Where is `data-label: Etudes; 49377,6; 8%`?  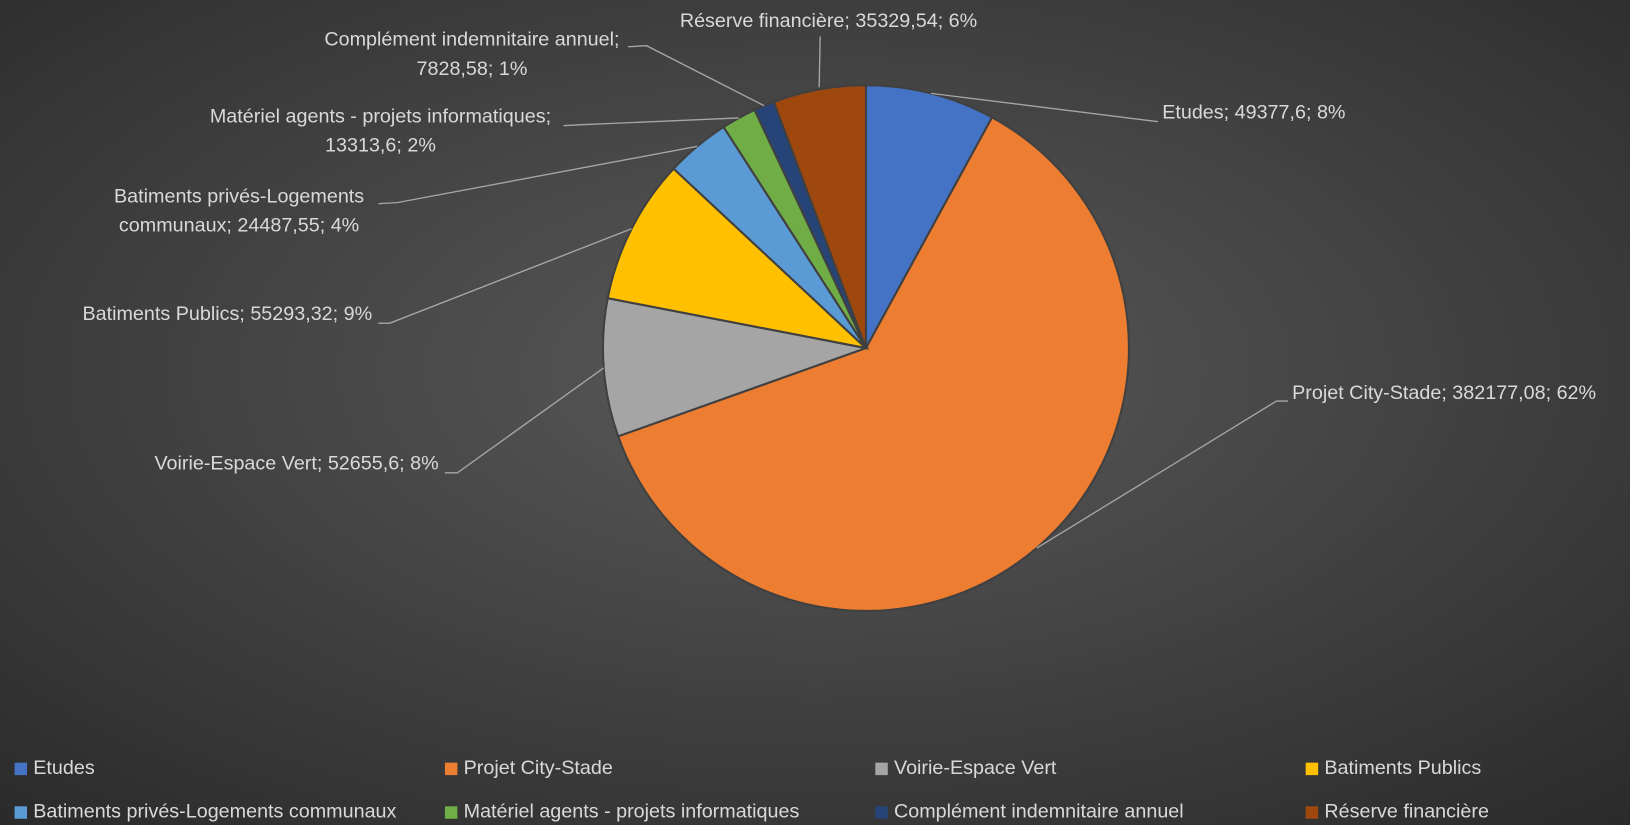 data-label: Etudes; 49377,6; 8% is located at coordinates (1253, 112).